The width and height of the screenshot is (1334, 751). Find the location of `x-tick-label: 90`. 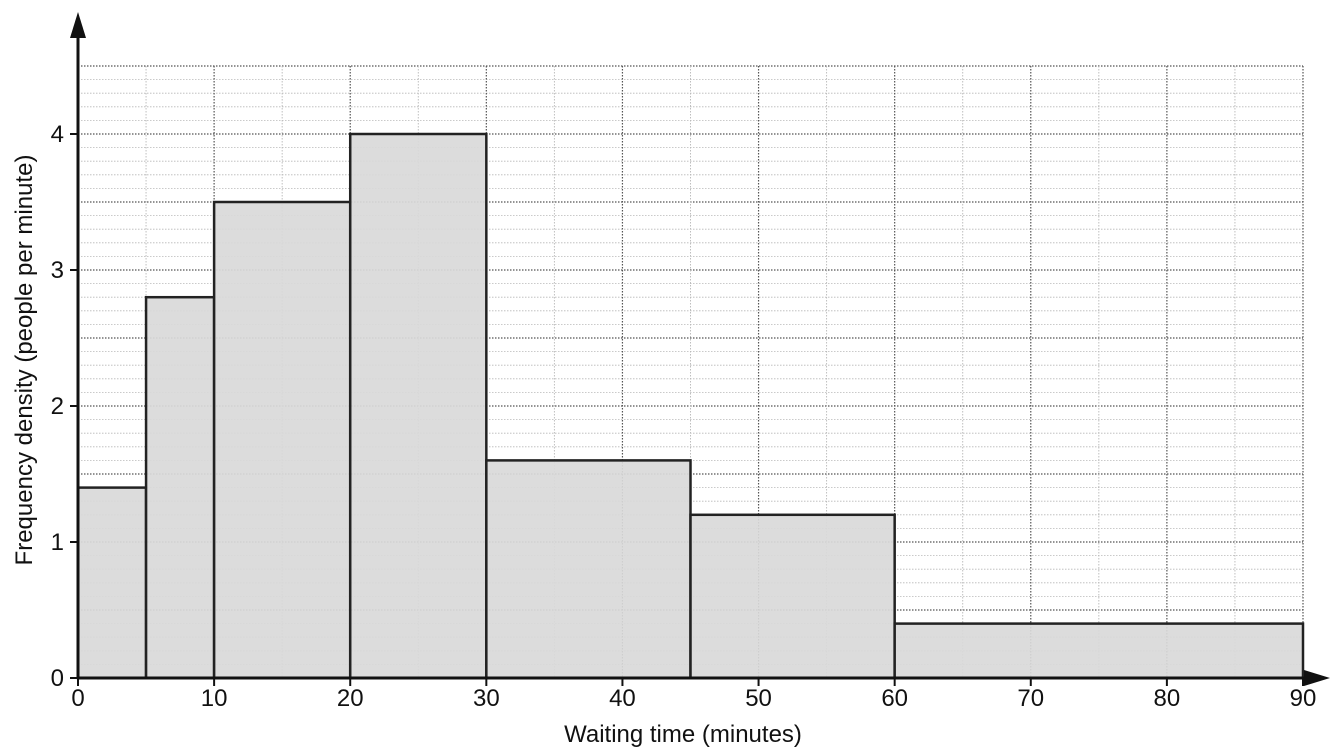

x-tick-label: 90 is located at coordinates (1303, 698).